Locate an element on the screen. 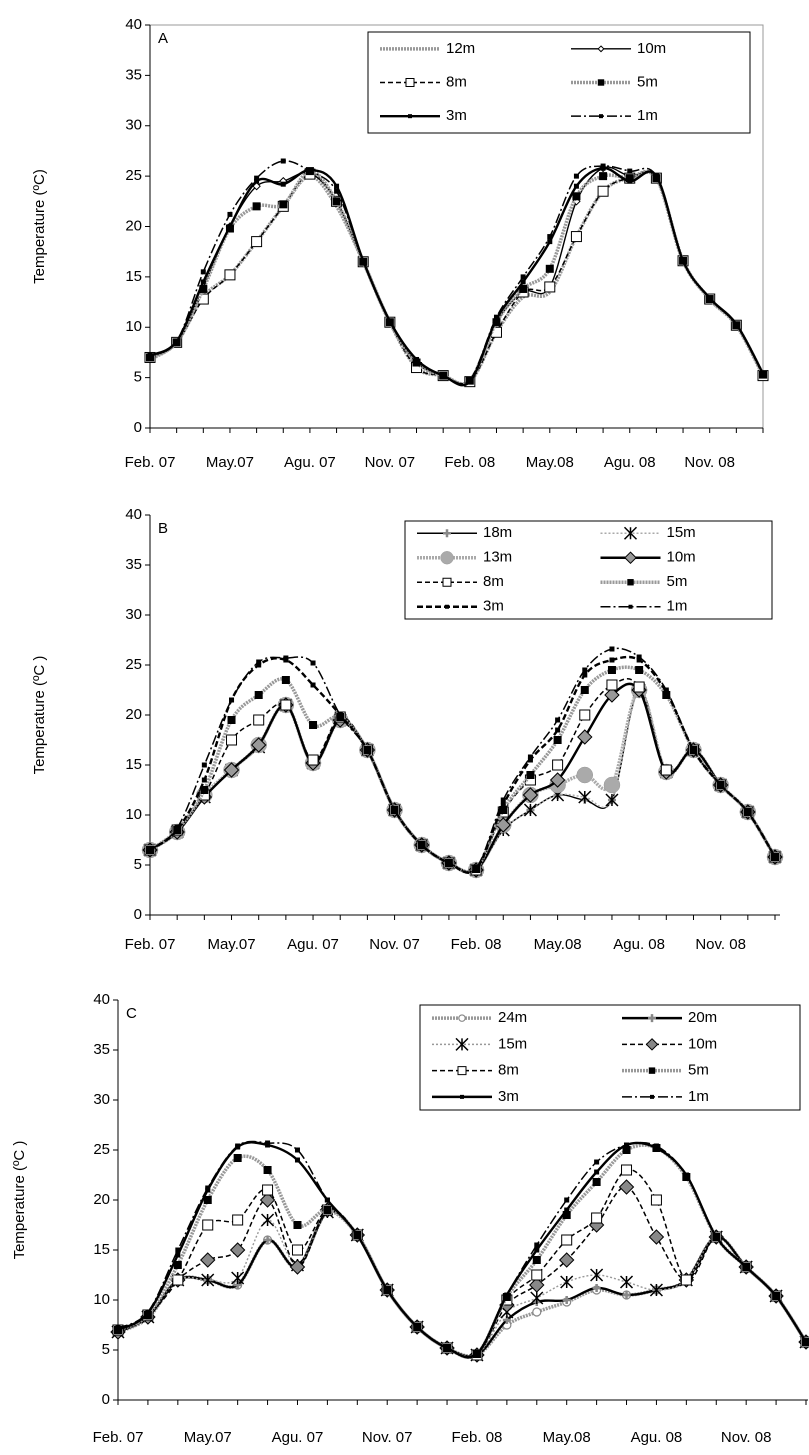 The height and width of the screenshot is (1455, 809). y-tick-label: 5 is located at coordinates (106, 1349).